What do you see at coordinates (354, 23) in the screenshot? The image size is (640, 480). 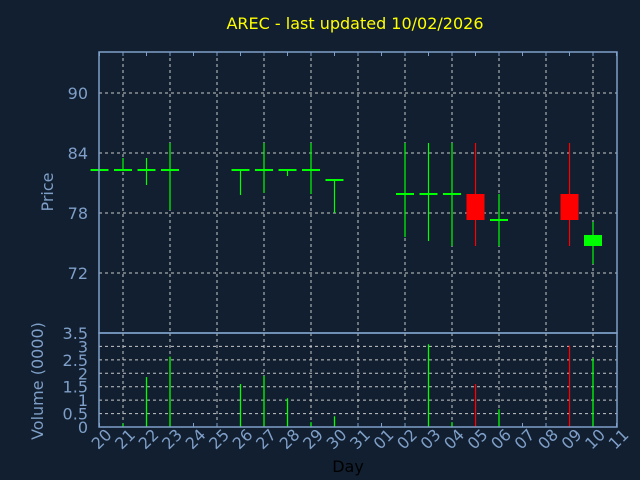 I see `chart-title: AREC - last updated 10/02/2026` at bounding box center [354, 23].